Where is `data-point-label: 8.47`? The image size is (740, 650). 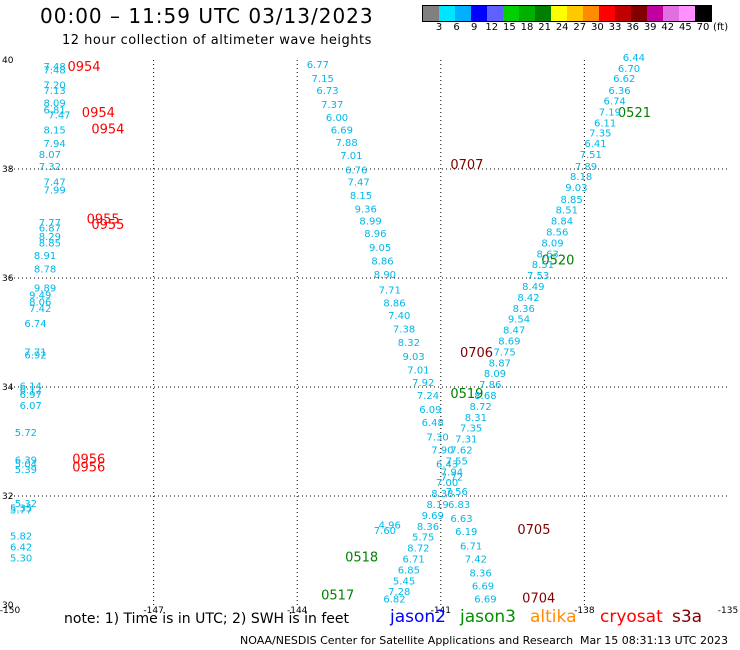 data-point-label: 8.47 is located at coordinates (514, 331).